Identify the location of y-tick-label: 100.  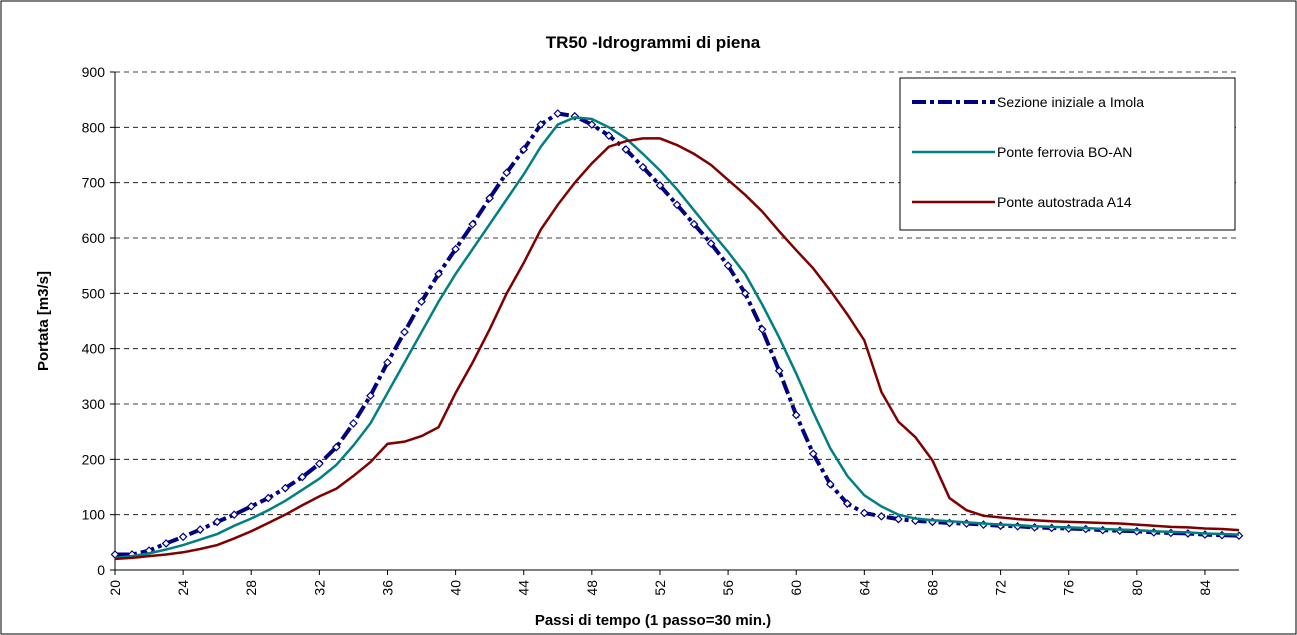
(94, 515).